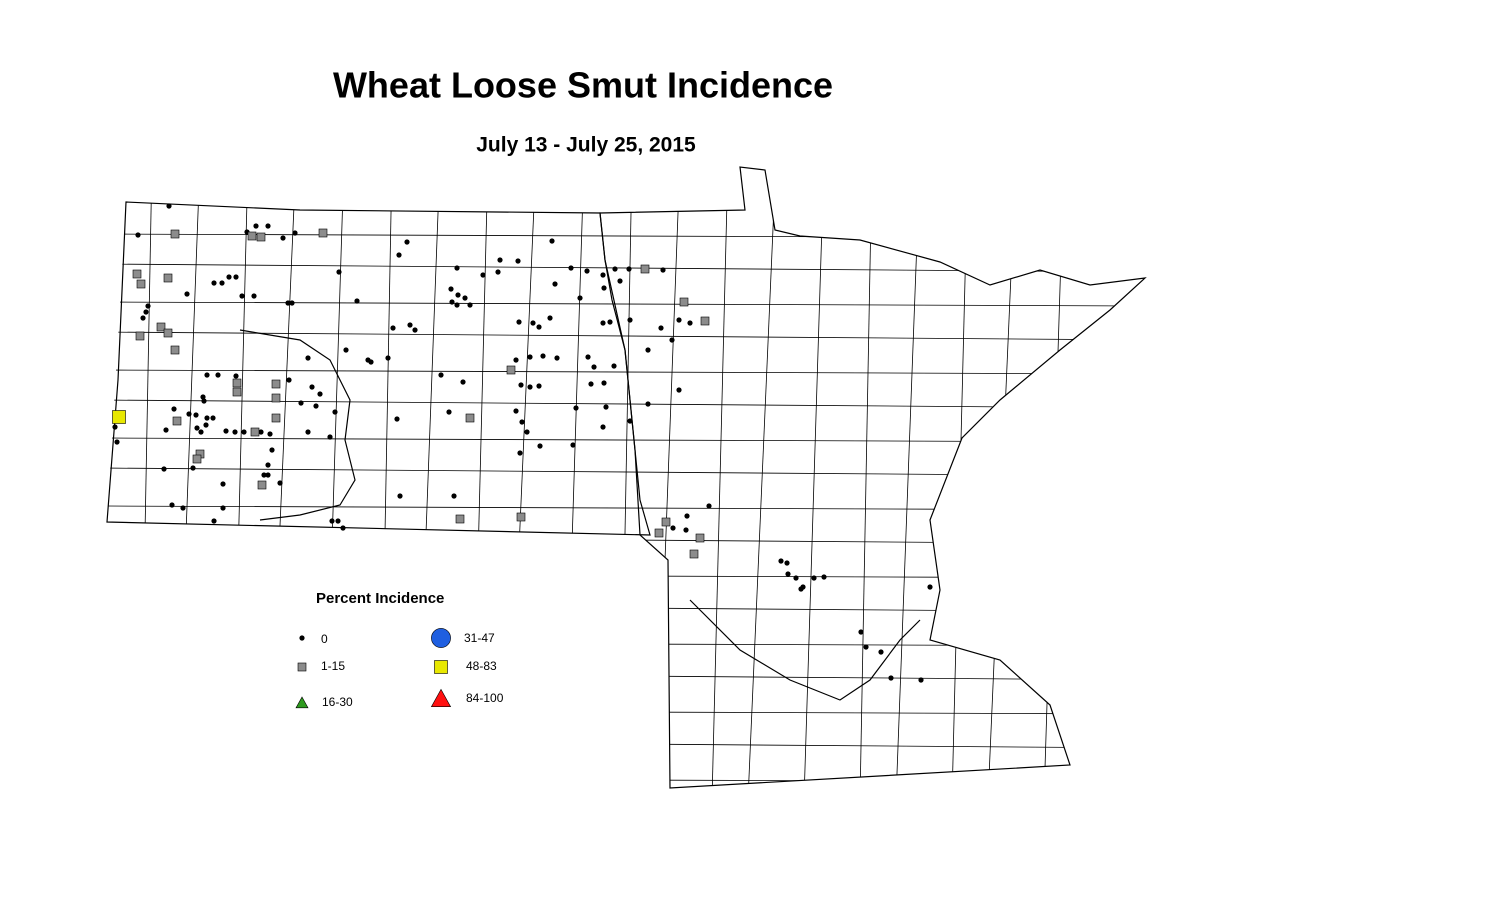 The height and width of the screenshot is (900, 1503). I want to click on legend-label: 31-47, so click(479, 638).